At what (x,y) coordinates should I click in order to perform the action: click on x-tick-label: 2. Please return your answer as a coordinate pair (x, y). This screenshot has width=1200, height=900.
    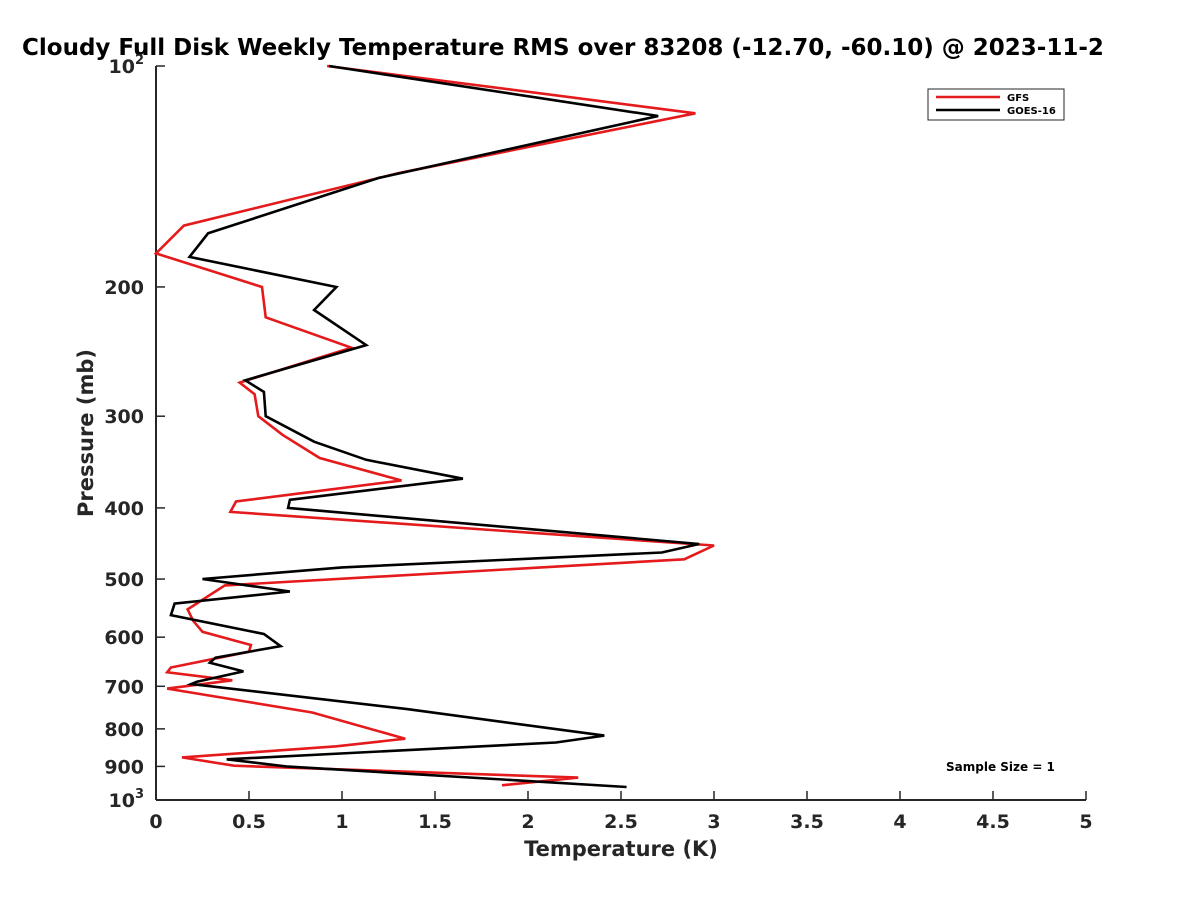
    Looking at the image, I should click on (527, 822).